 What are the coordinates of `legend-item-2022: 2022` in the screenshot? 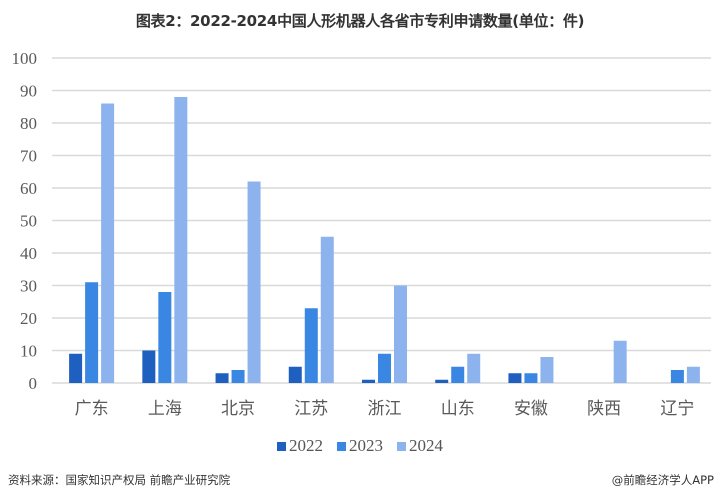 It's located at (300, 446).